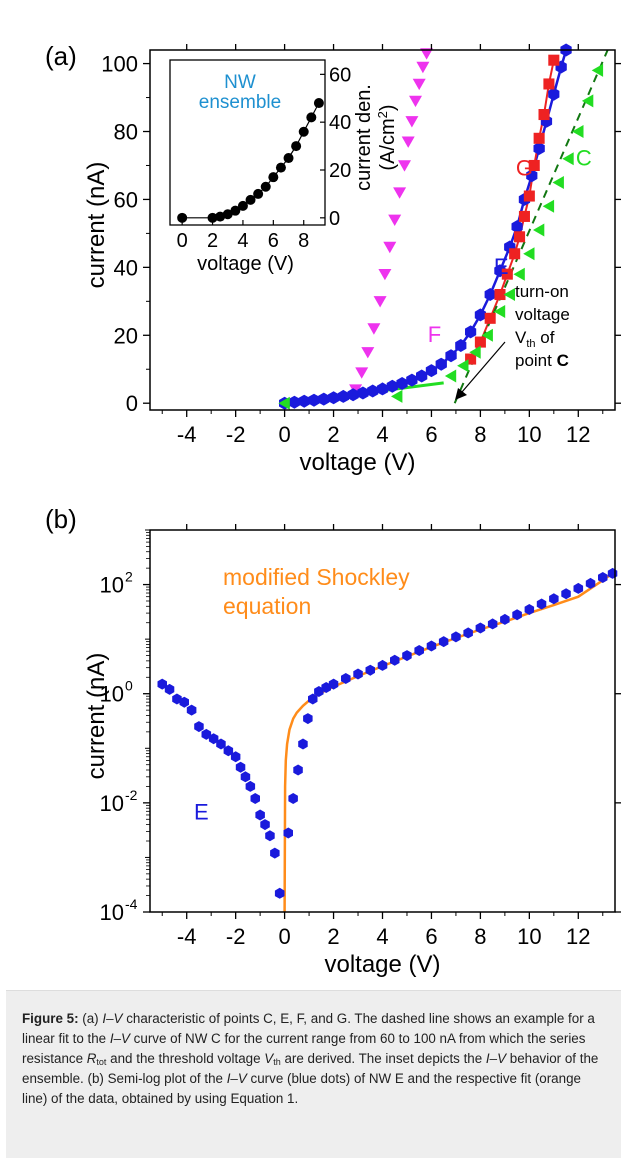  Describe the element at coordinates (132, 403) in the screenshot. I see `y-tick-label: 0` at that location.